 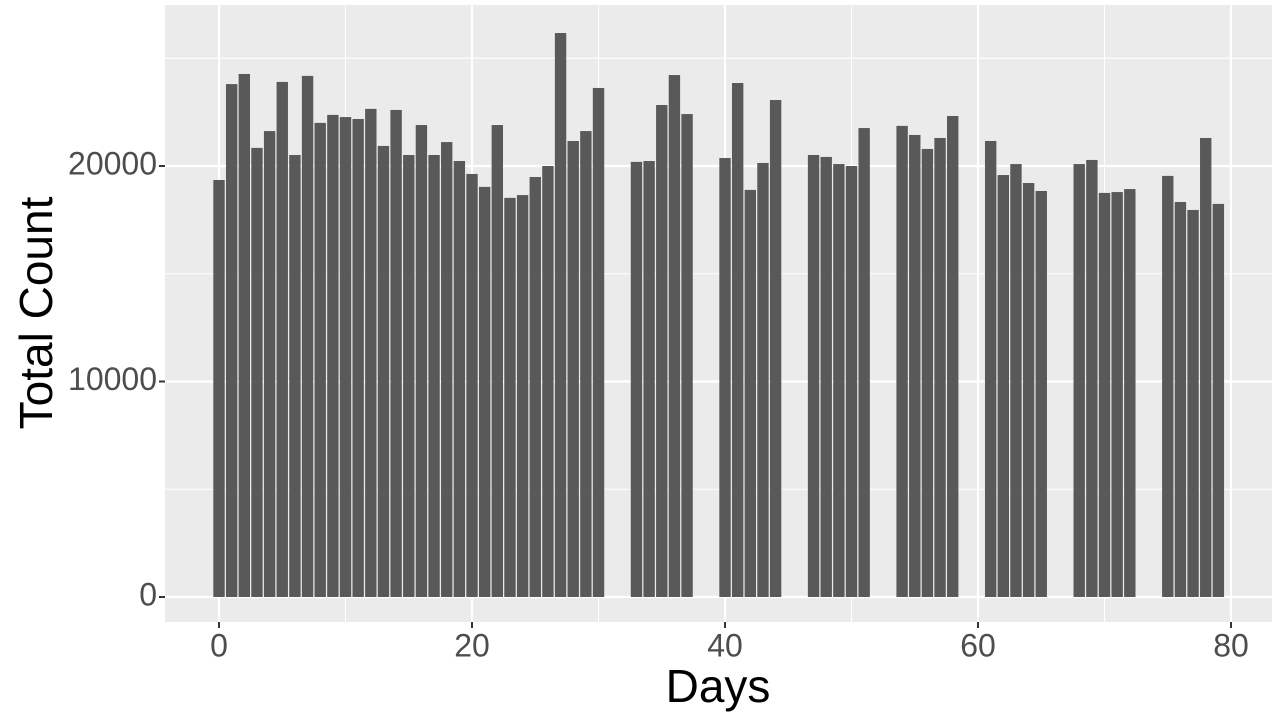 I want to click on y-tick-label: 10000, so click(x=112, y=379).